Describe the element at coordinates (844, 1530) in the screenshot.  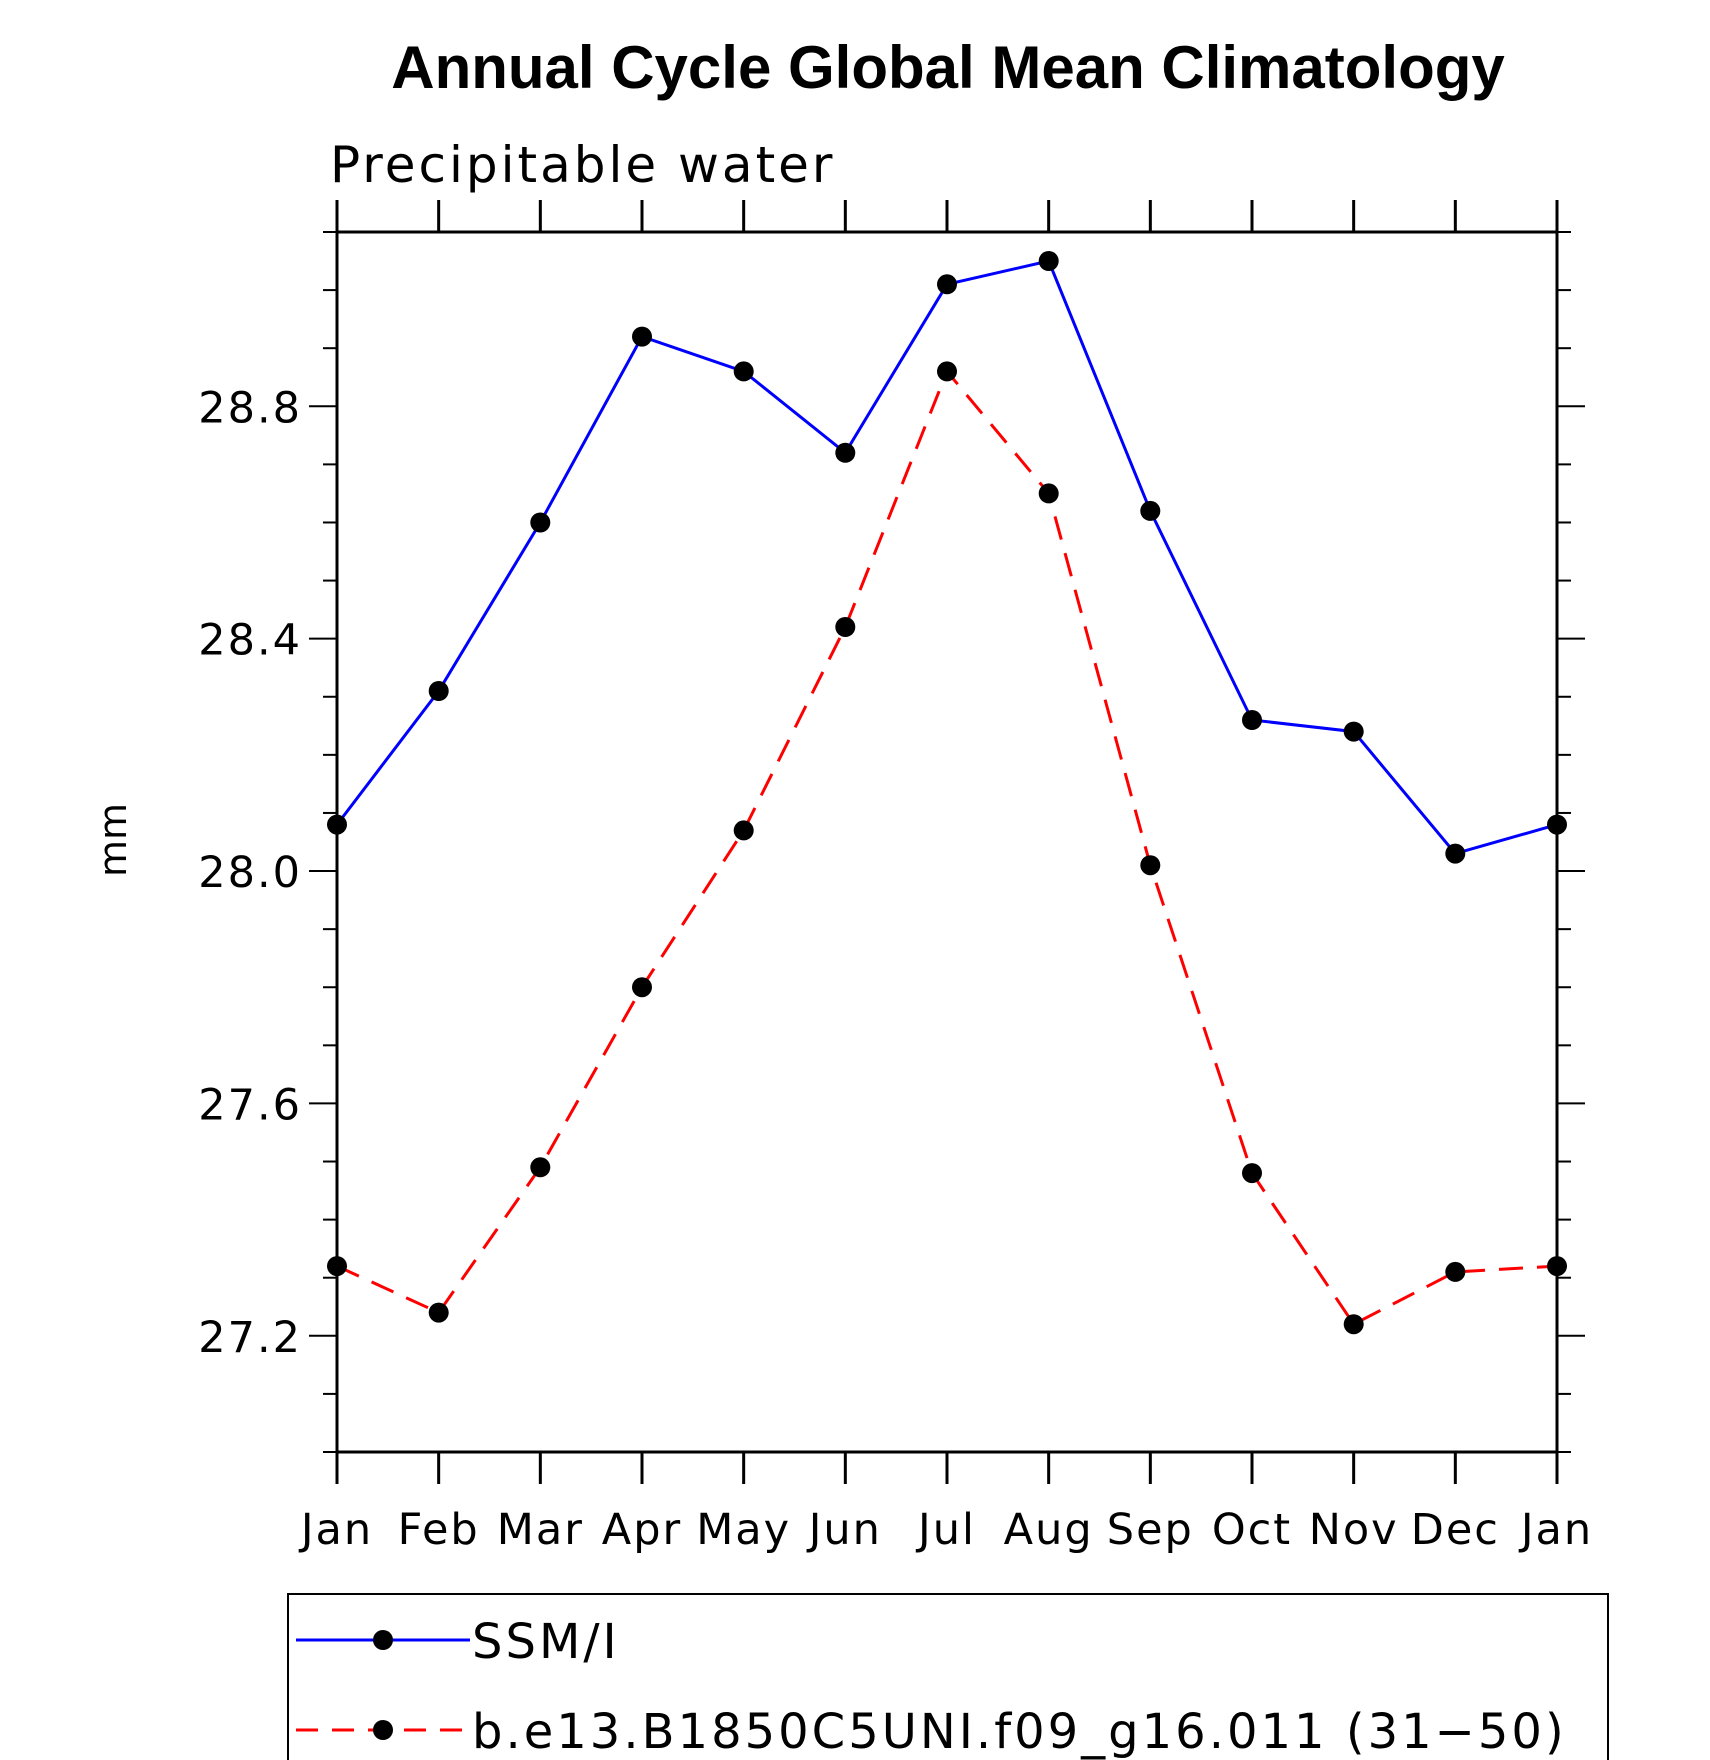
I see `x-tick-label: Jun` at that location.